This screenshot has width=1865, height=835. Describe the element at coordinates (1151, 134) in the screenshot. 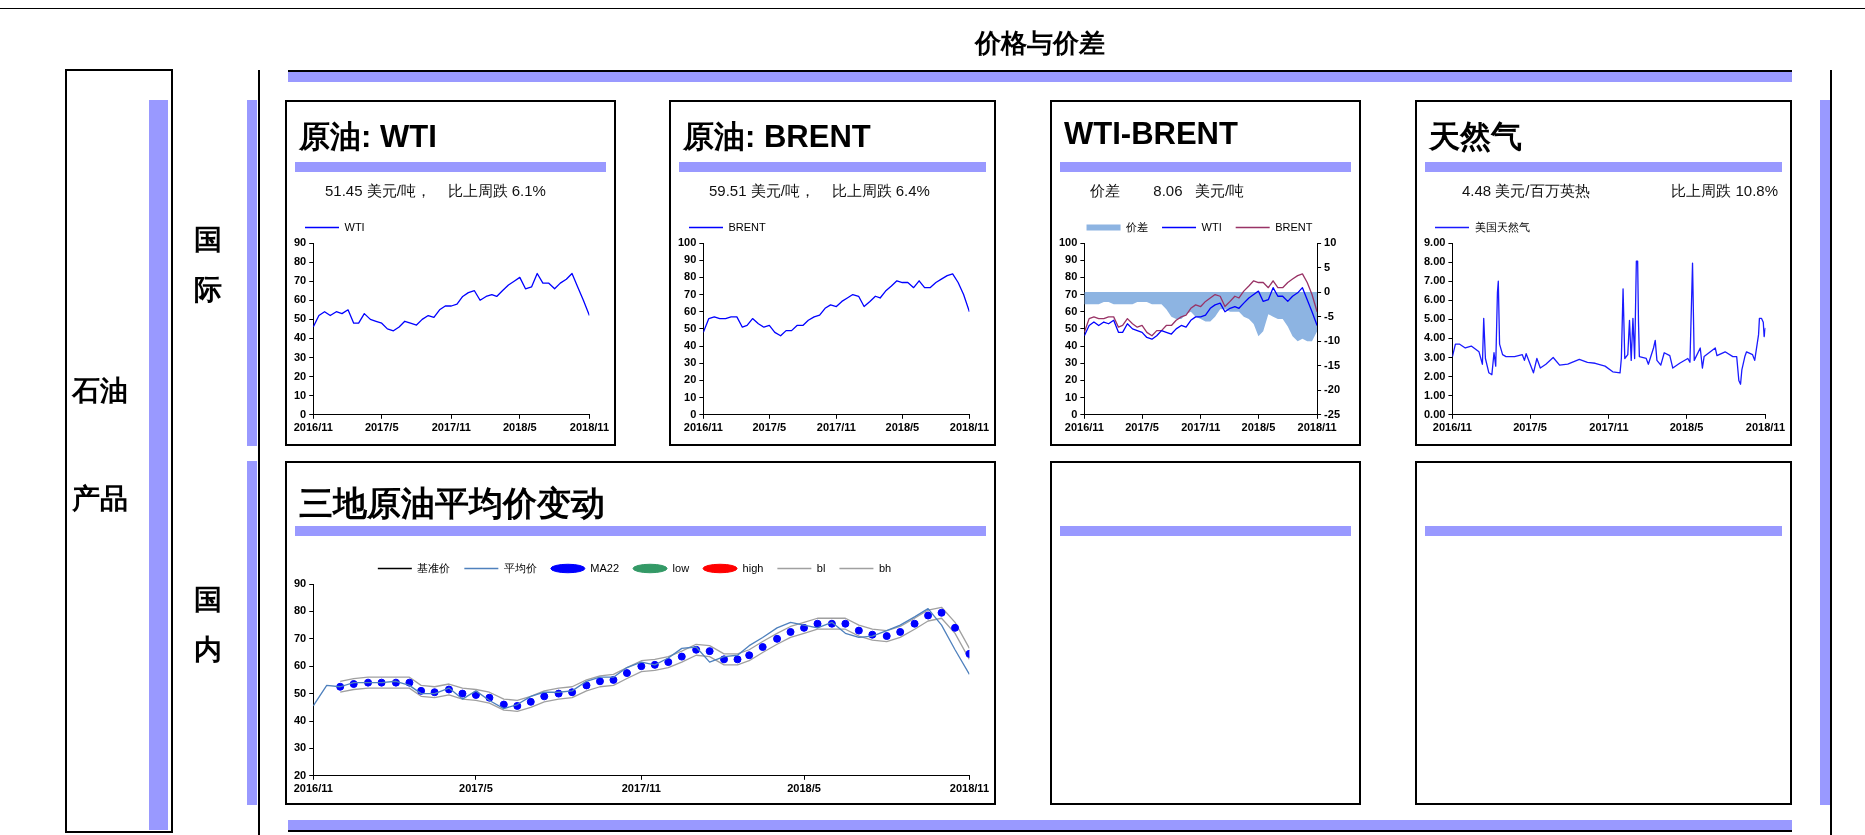

I see `chart-title: WTI-BRENT` at that location.